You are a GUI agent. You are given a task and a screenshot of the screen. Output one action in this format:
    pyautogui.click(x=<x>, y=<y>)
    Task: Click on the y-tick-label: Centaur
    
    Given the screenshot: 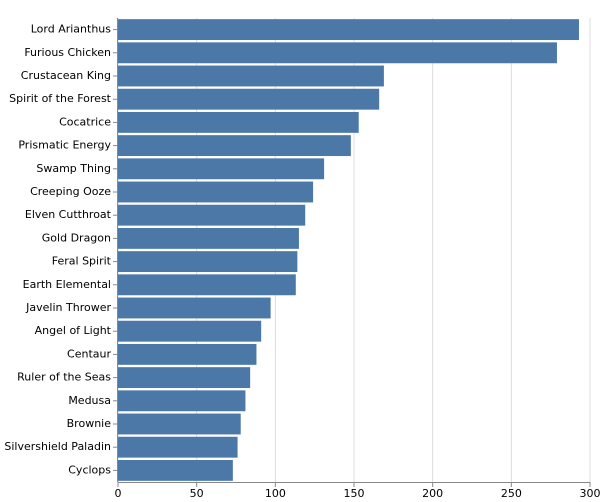 What is the action you would take?
    pyautogui.click(x=89, y=353)
    